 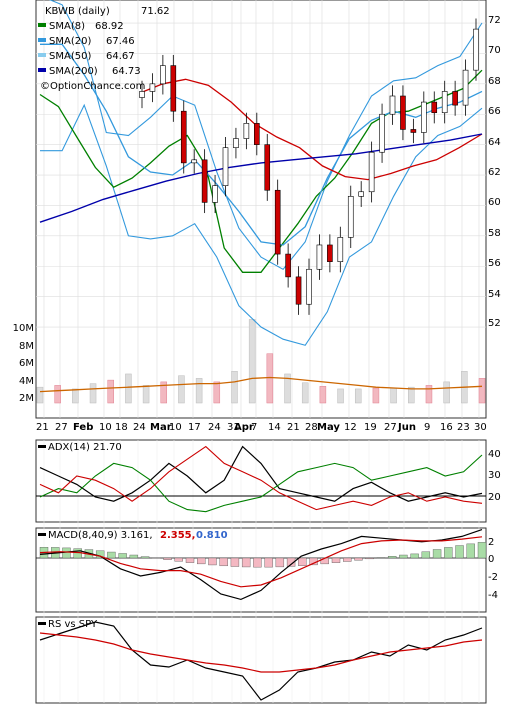 I want to click on price-tick: 58, so click(x=494, y=233).